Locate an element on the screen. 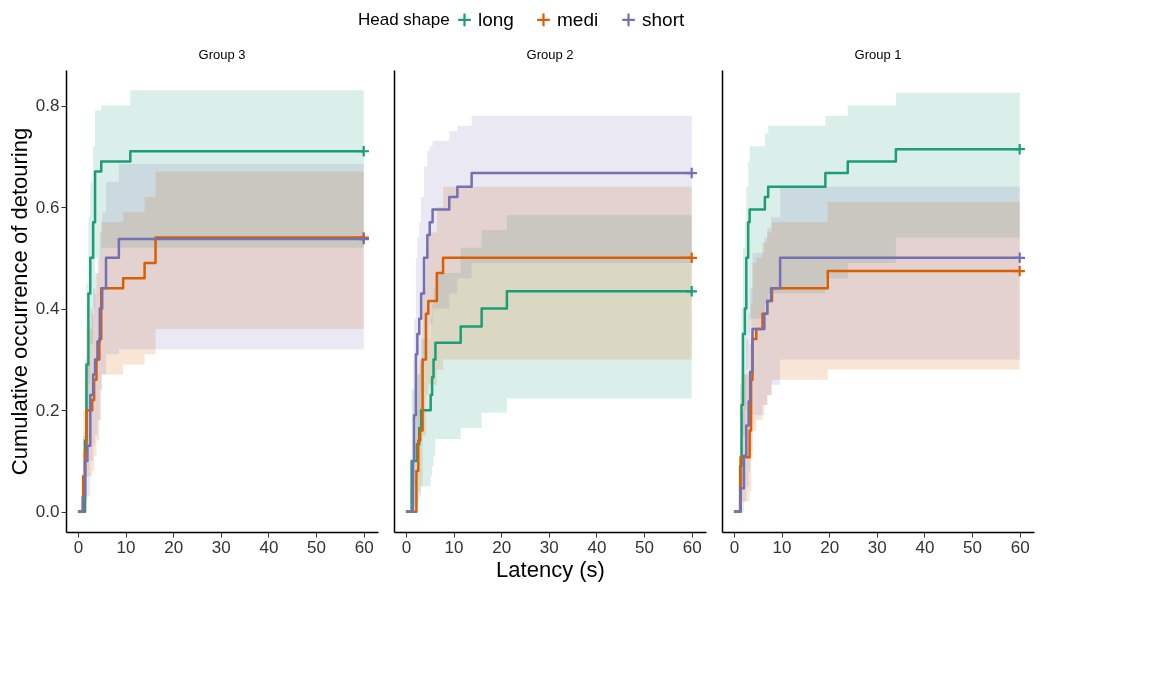 This screenshot has height=676, width=1154. legend-label: short is located at coordinates (663, 19).